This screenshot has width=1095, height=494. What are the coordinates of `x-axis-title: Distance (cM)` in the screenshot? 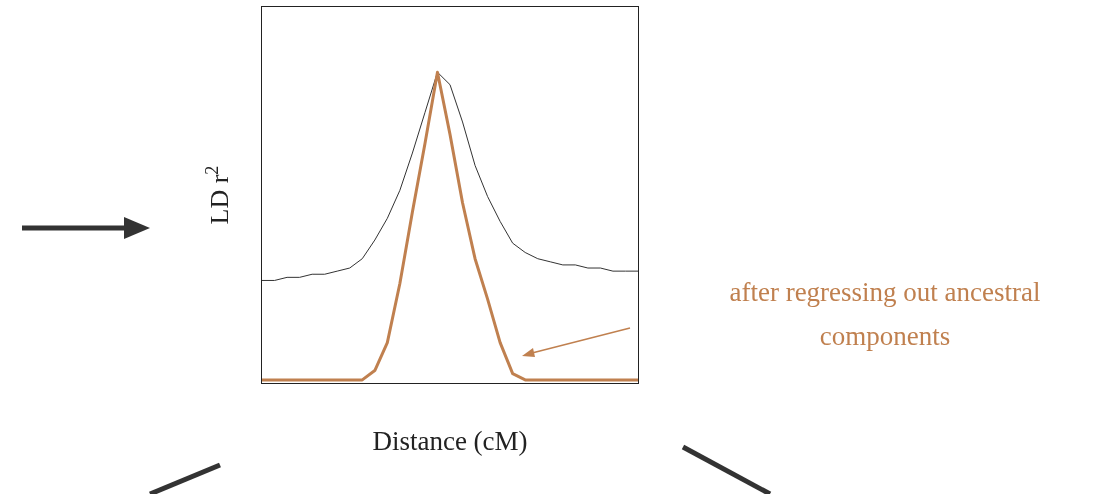 It's located at (450, 441).